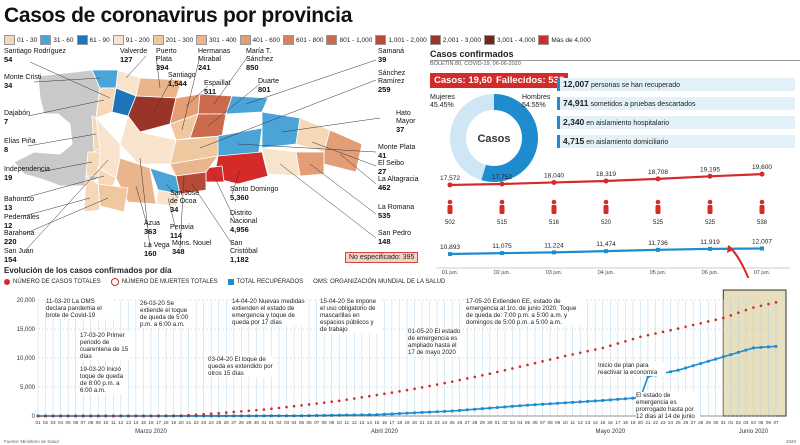 The width and height of the screenshot is (800, 445). Describe the element at coordinates (397, 147) in the screenshot. I see `province-name: Monte Plata` at that location.